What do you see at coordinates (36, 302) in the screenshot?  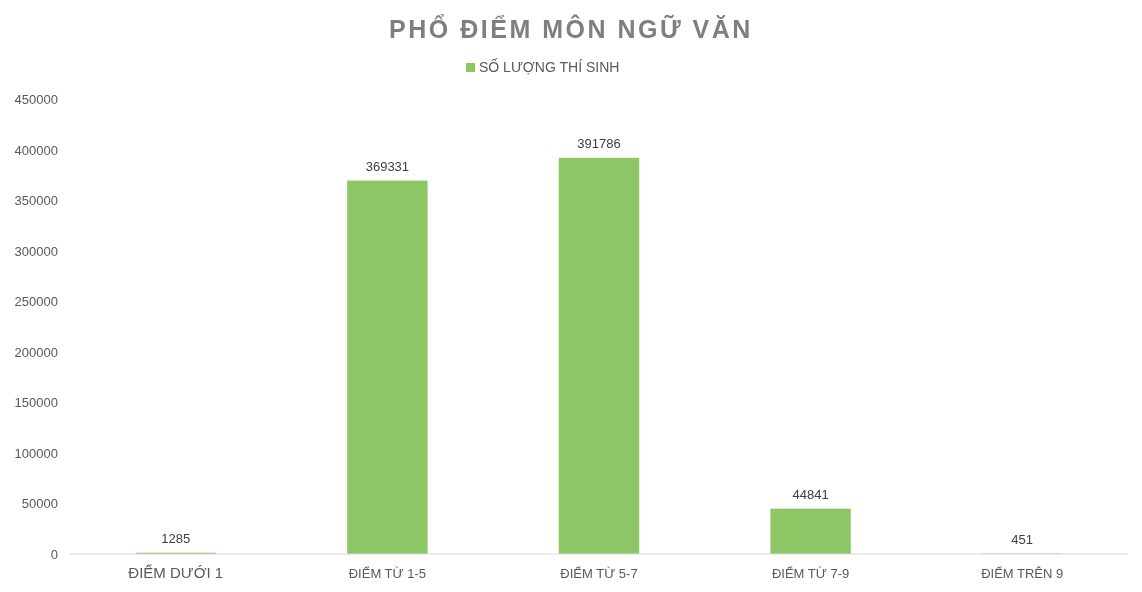 I see `y-tick-label: 250000` at bounding box center [36, 302].